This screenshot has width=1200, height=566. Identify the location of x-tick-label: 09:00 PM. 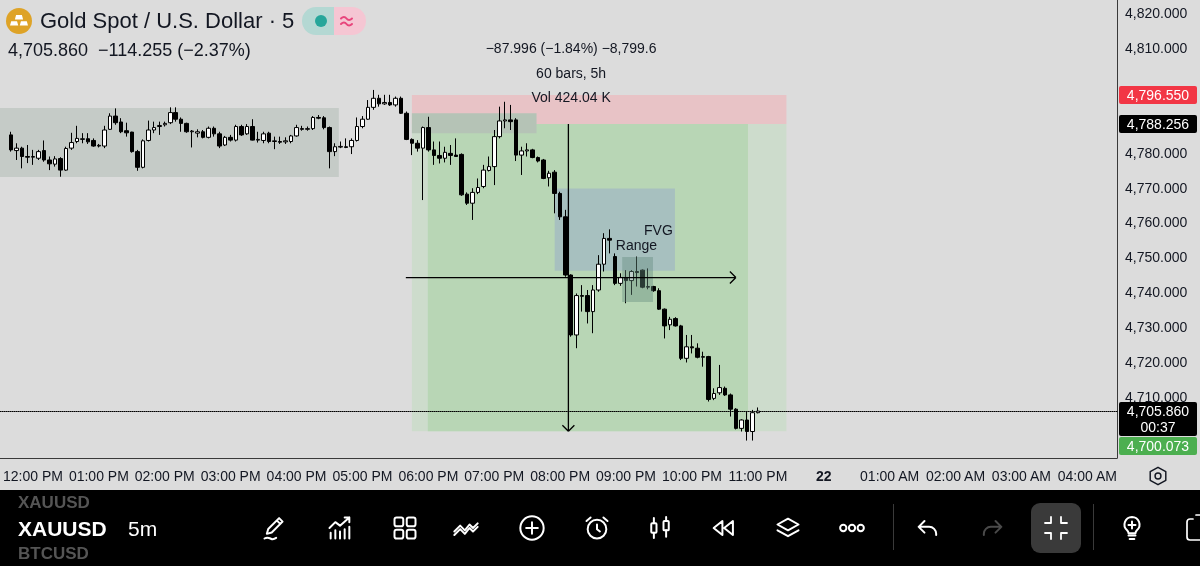
(626, 476).